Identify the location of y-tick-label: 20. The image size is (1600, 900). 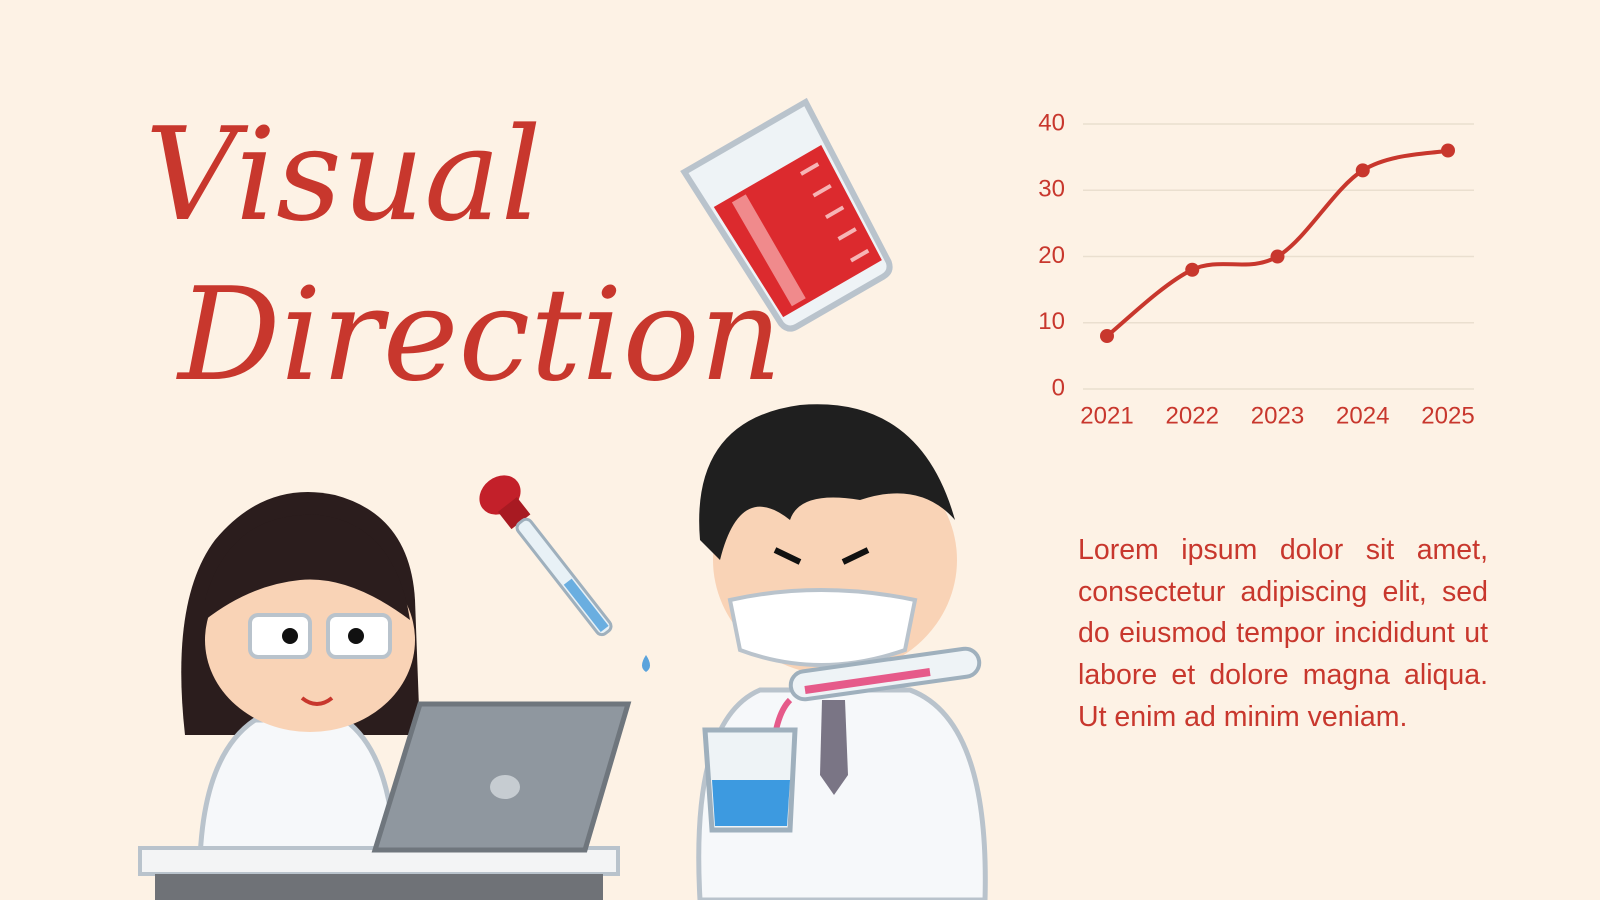
(1051, 255).